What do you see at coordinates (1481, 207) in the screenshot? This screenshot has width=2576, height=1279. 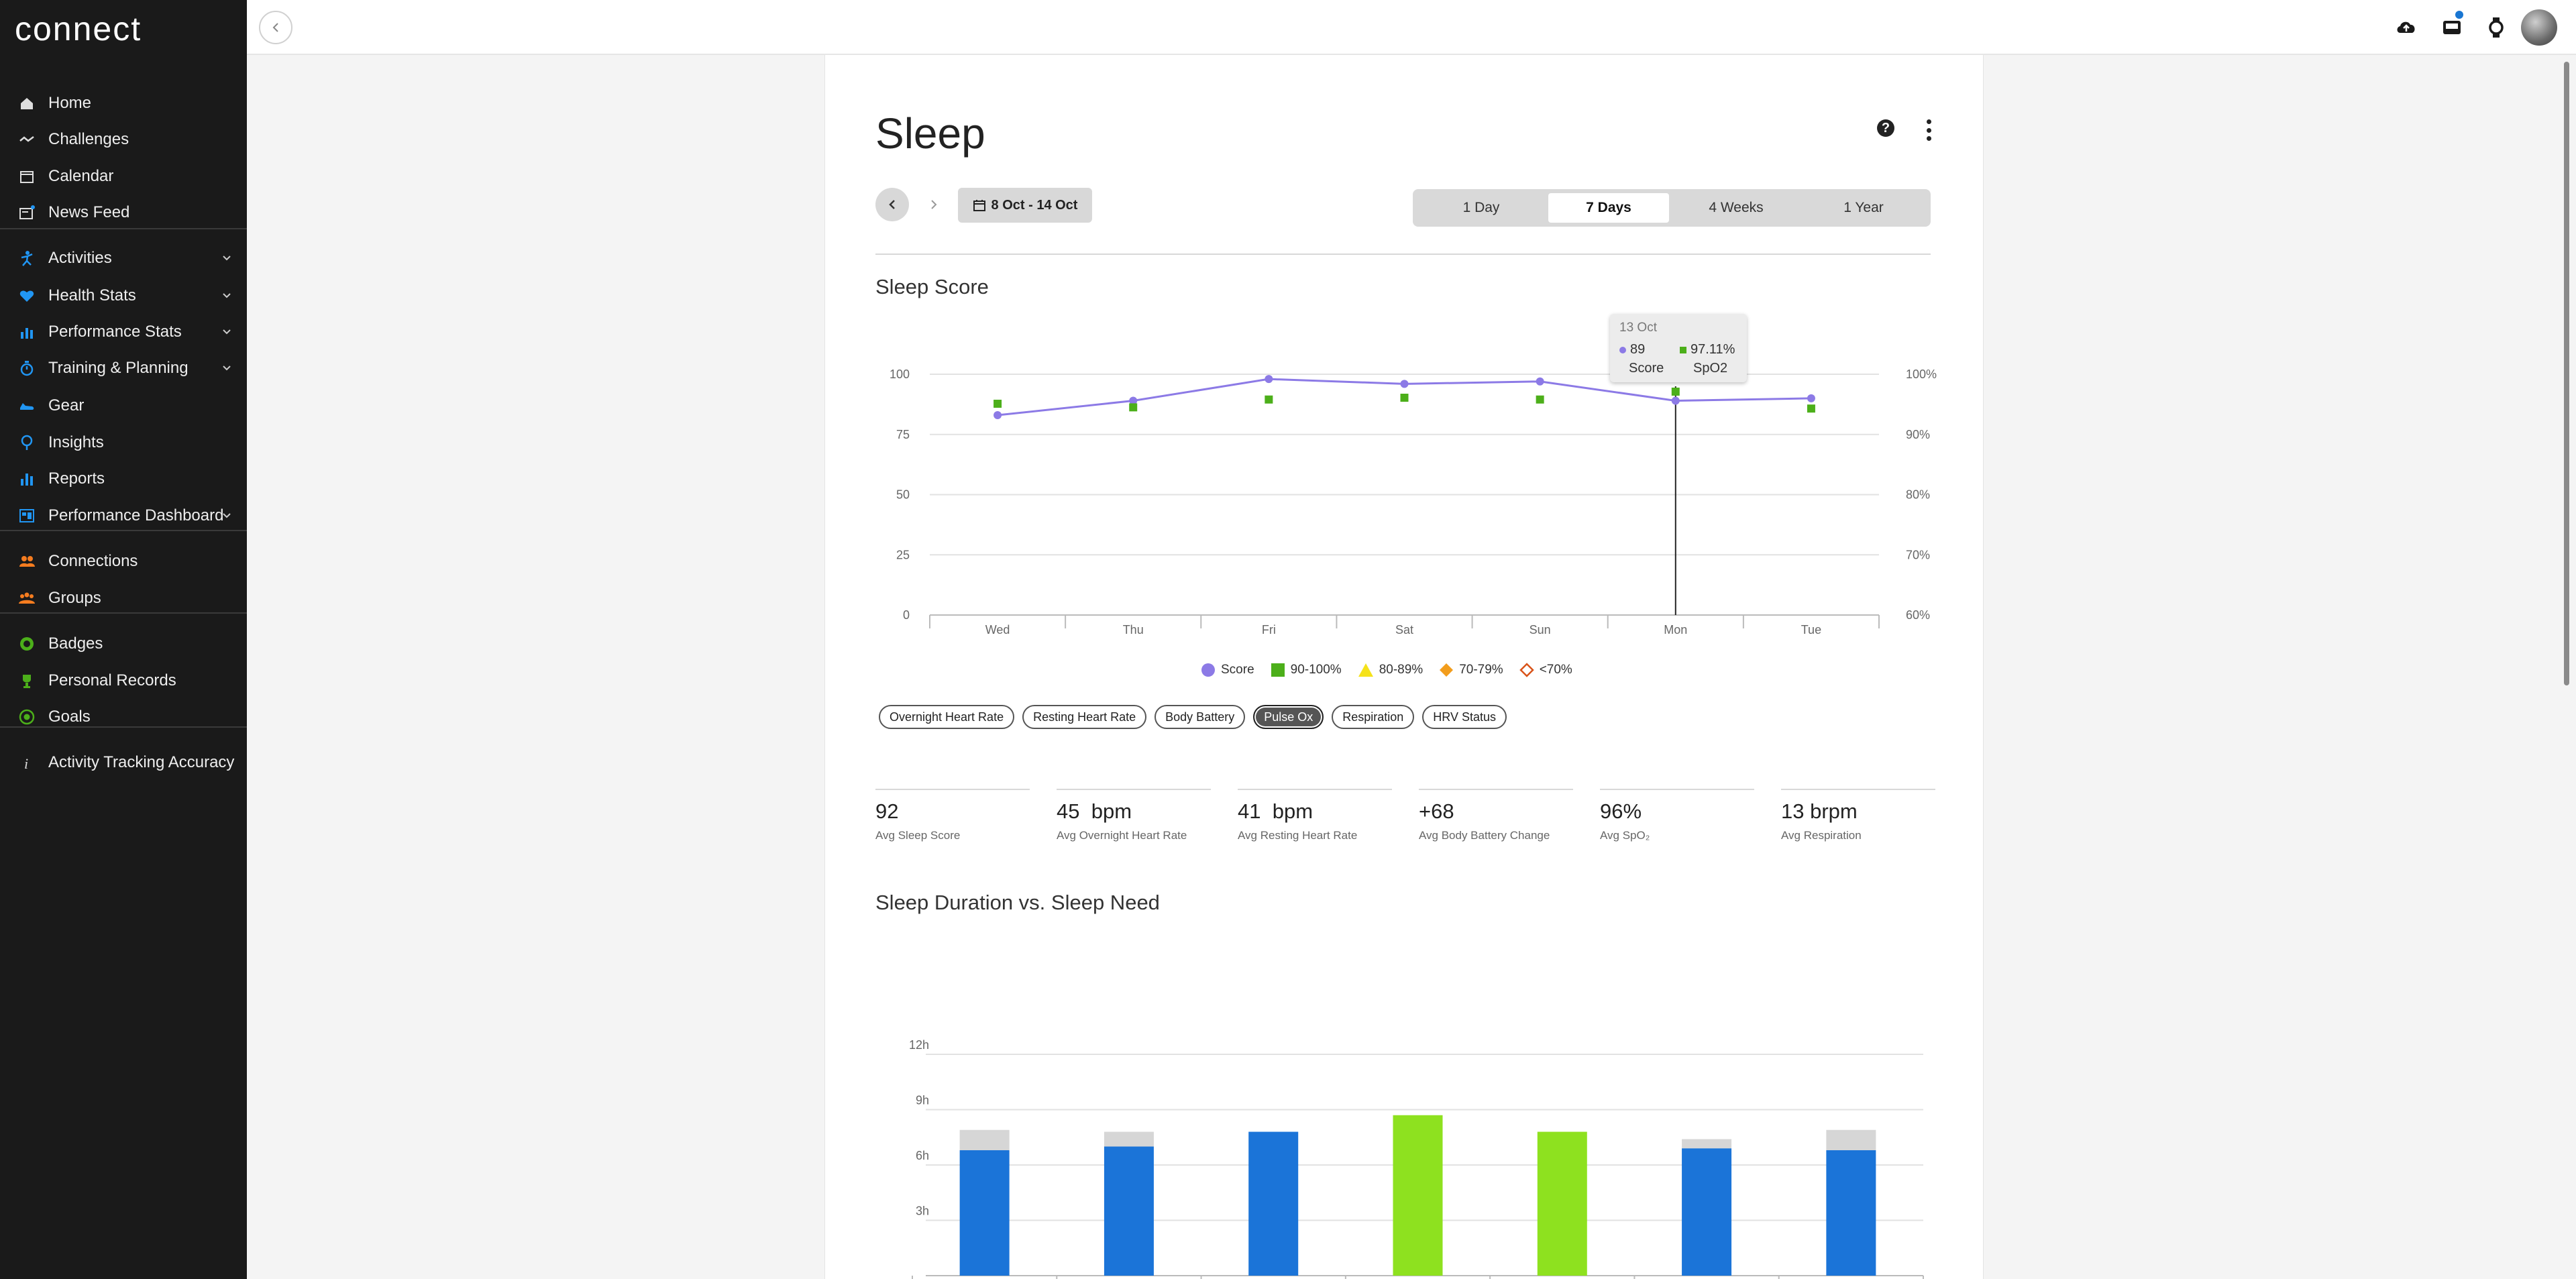 I see `tab-1-day: 1 Day` at bounding box center [1481, 207].